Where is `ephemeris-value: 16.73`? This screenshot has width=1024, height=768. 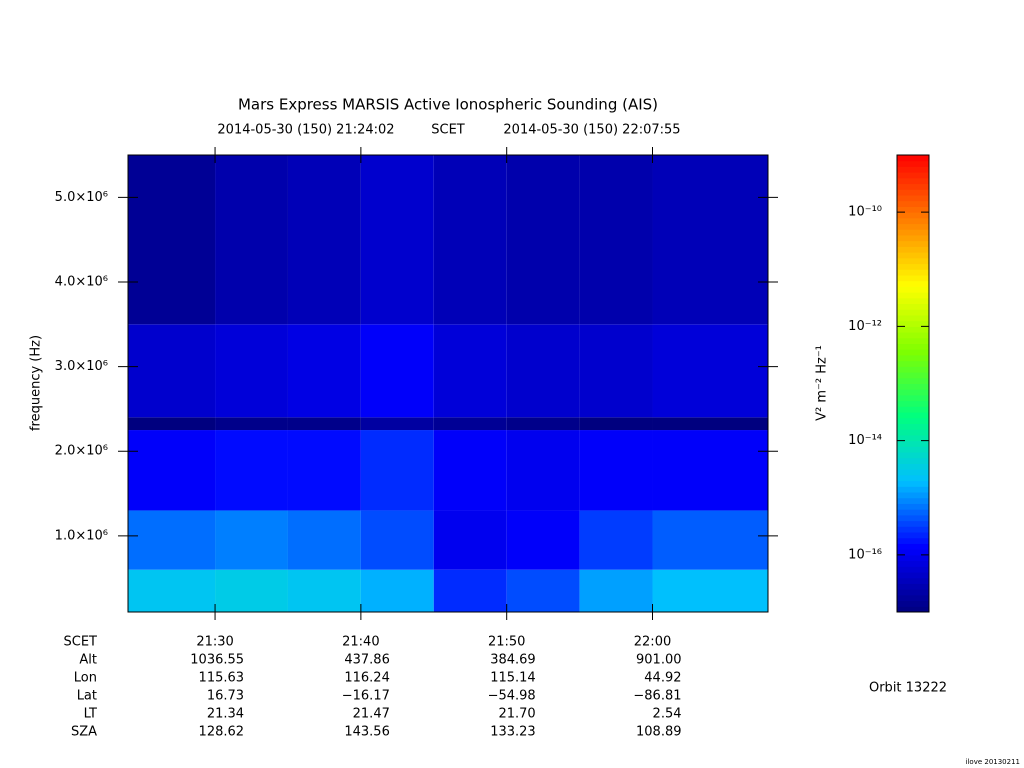
ephemeris-value: 16.73 is located at coordinates (225, 696).